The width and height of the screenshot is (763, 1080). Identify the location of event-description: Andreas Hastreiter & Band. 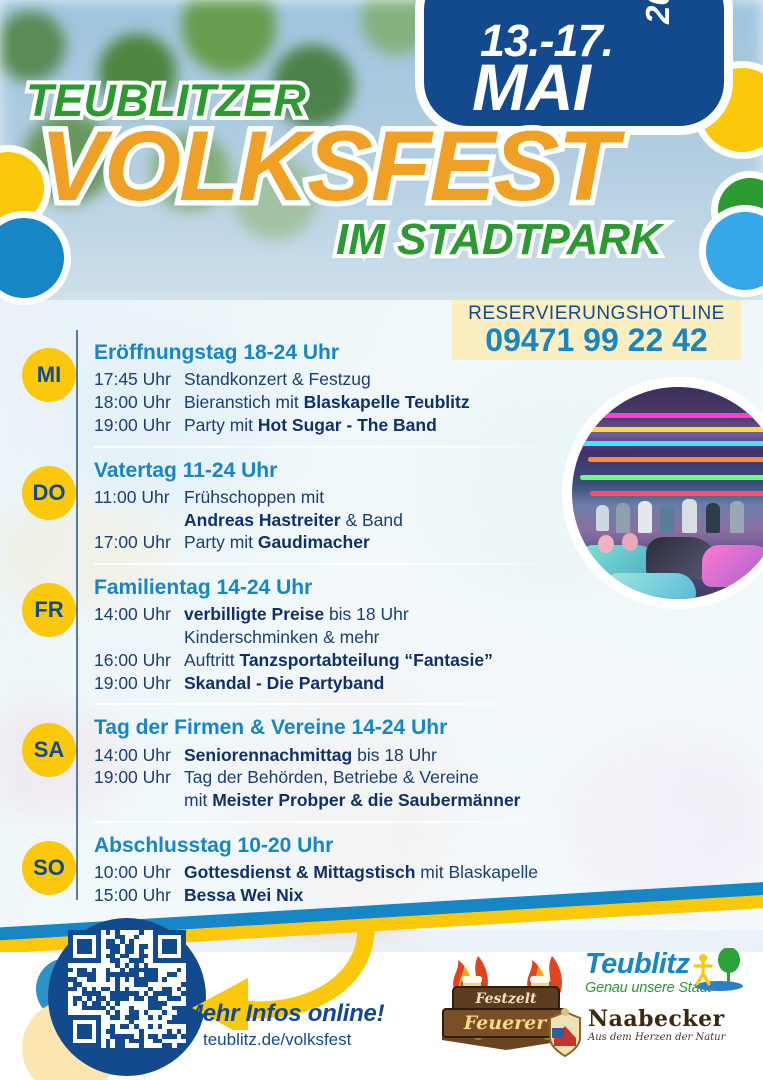
(293, 519).